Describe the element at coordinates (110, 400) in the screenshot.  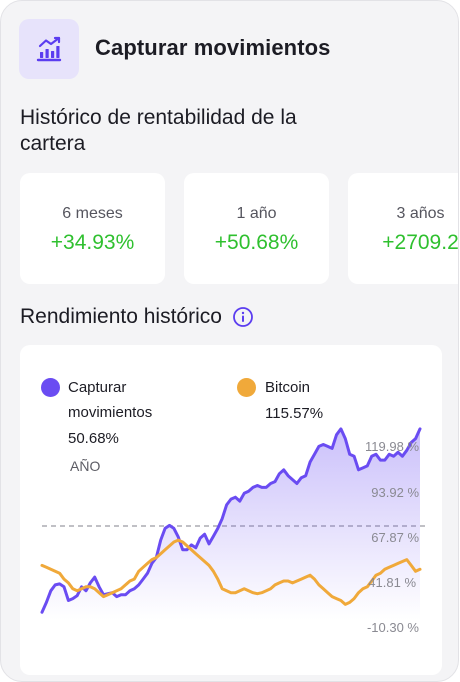
I see `portfolio-legend-name: Capturar movimientos` at that location.